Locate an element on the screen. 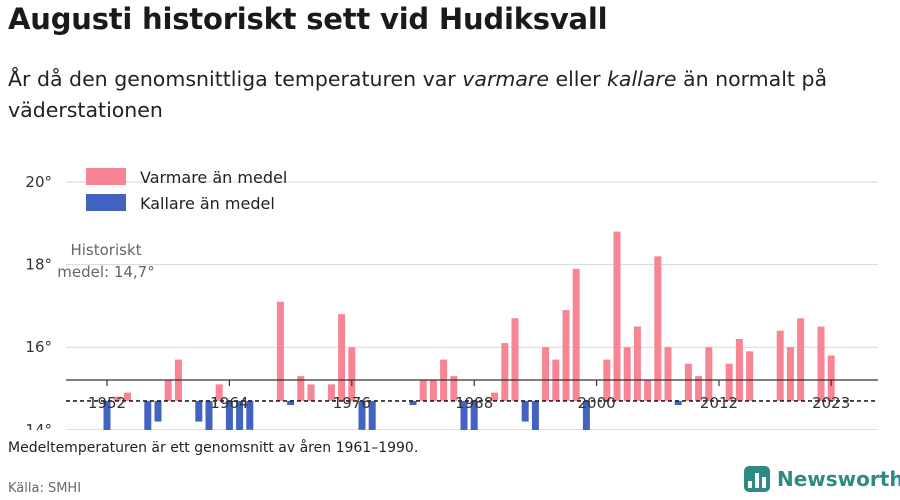  bar-1986 is located at coordinates (454, 388).